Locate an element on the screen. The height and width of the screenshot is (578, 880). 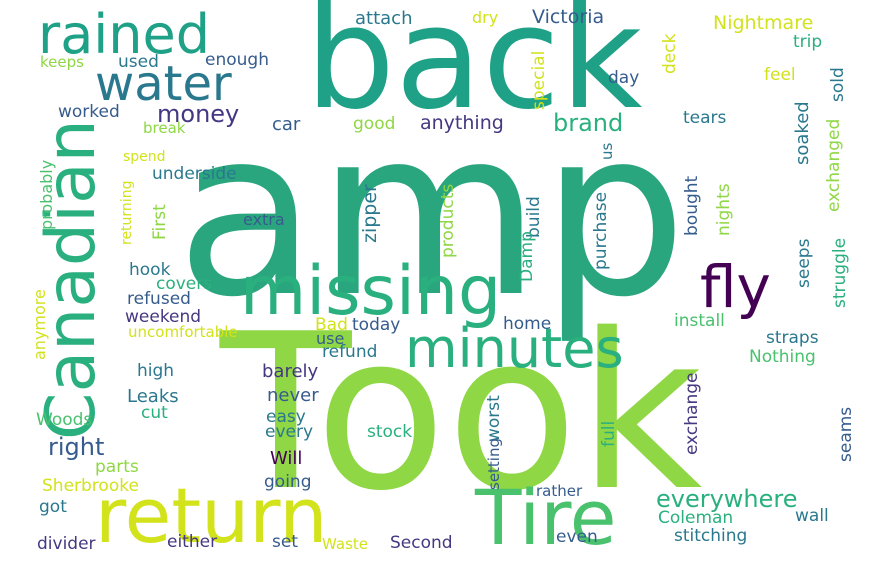
word-first: First is located at coordinates (160, 222).